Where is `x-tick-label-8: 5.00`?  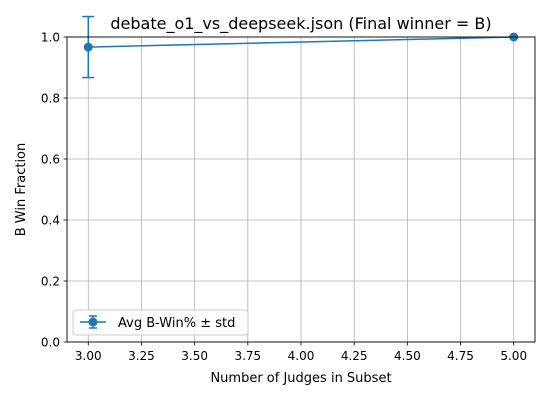
x-tick-label-8: 5.00 is located at coordinates (513, 356).